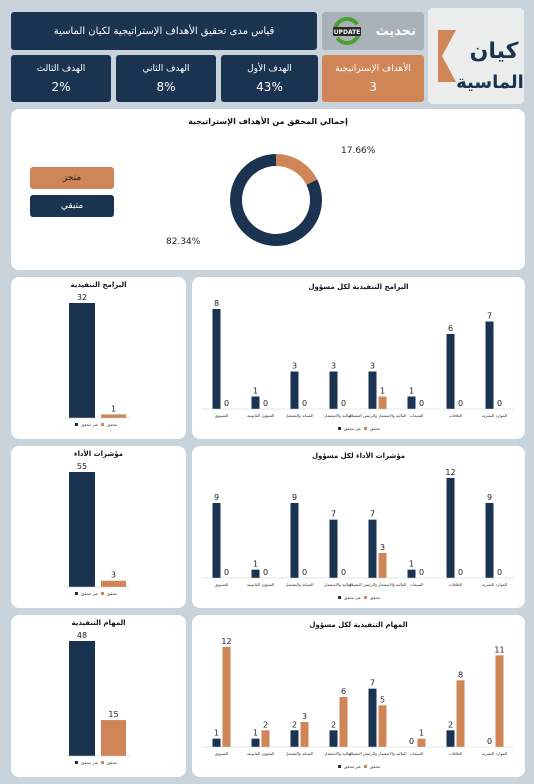  I want to click on programs-owner-legend-label-0: غير محقق, so click(352, 428).